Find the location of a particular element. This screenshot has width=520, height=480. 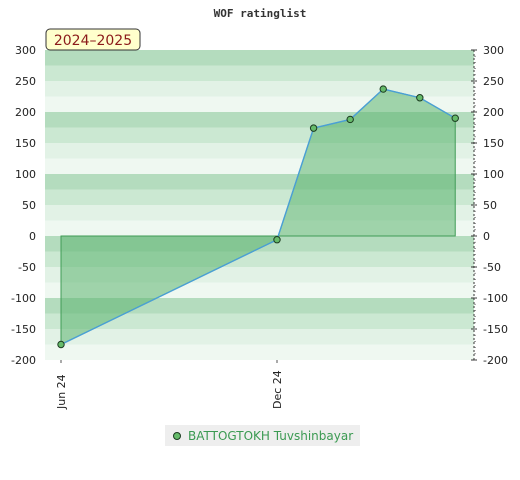

y-tick-label-left: 100 is located at coordinates (25, 174).